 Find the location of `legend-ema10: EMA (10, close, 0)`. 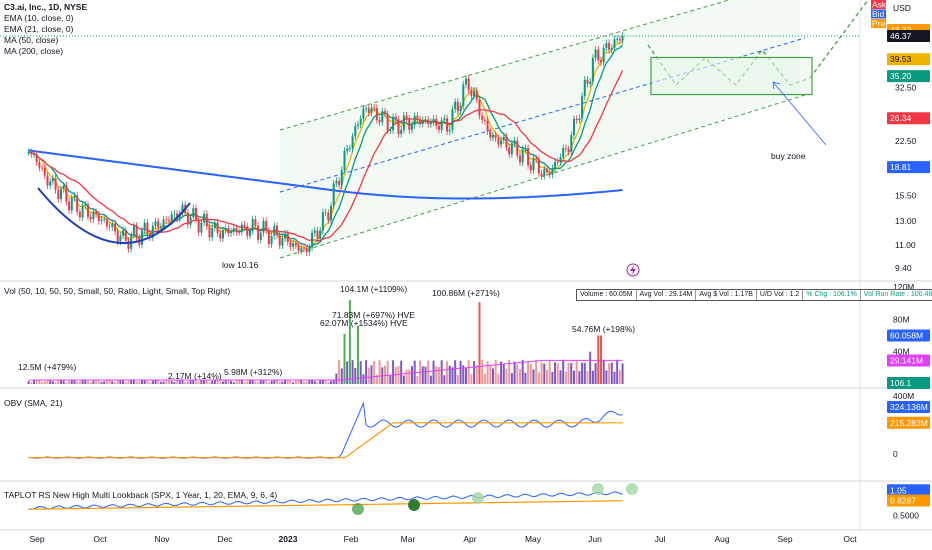

legend-ema10: EMA (10, close, 0) is located at coordinates (39, 18).